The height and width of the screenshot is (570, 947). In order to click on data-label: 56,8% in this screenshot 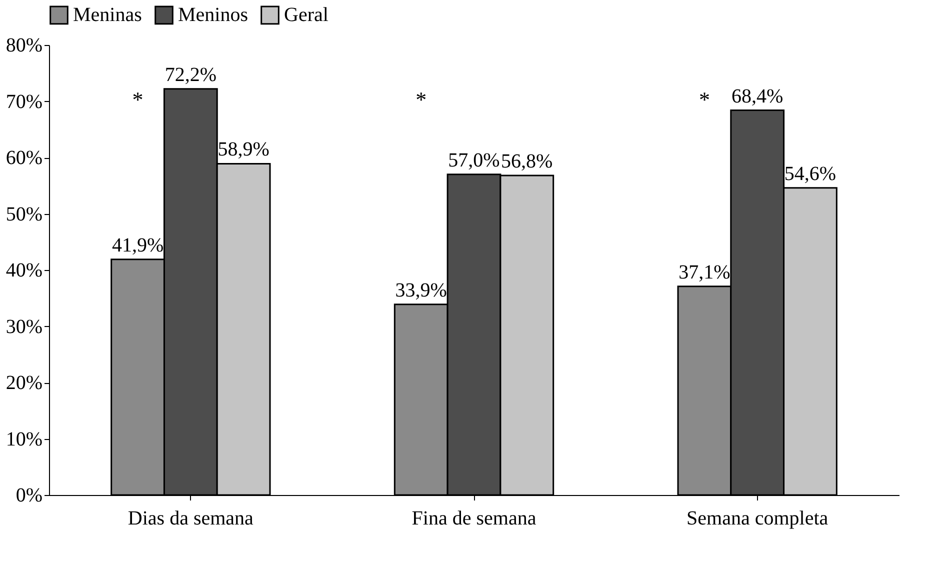, I will do `click(527, 161)`.